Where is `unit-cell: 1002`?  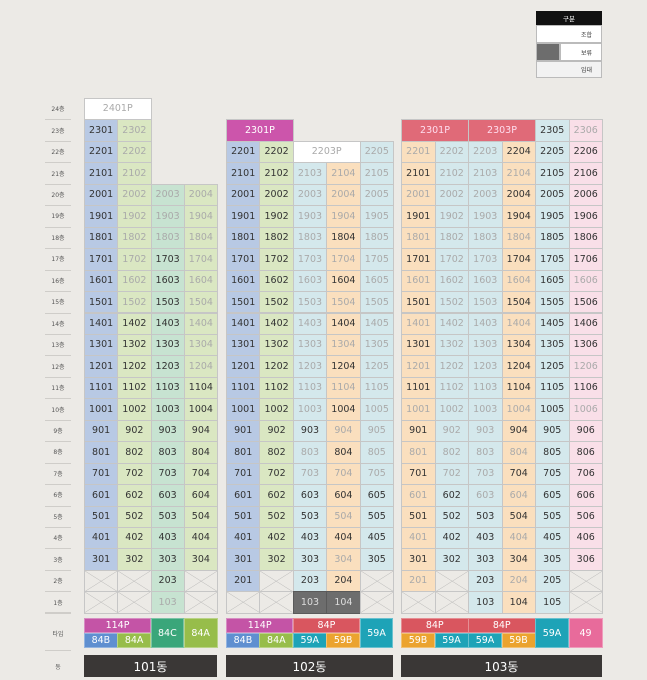 unit-cell: 1002 is located at coordinates (451, 409).